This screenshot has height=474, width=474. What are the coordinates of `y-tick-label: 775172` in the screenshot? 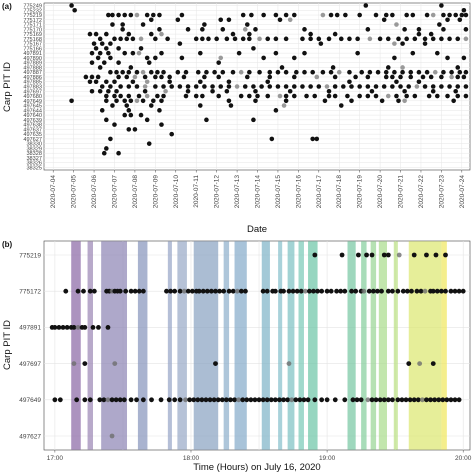 It's located at (30, 292).